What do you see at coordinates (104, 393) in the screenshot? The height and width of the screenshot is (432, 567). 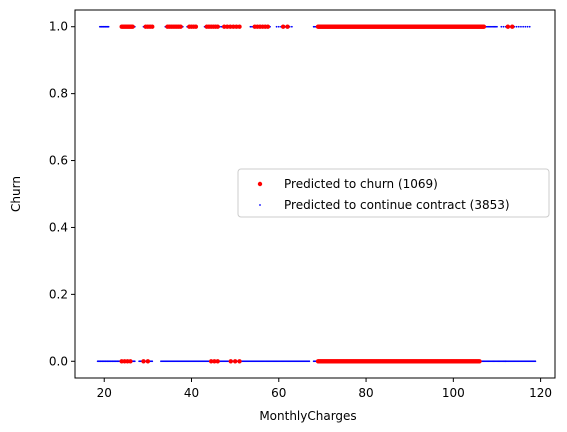 I see `x-tick-label: 20` at bounding box center [104, 393].